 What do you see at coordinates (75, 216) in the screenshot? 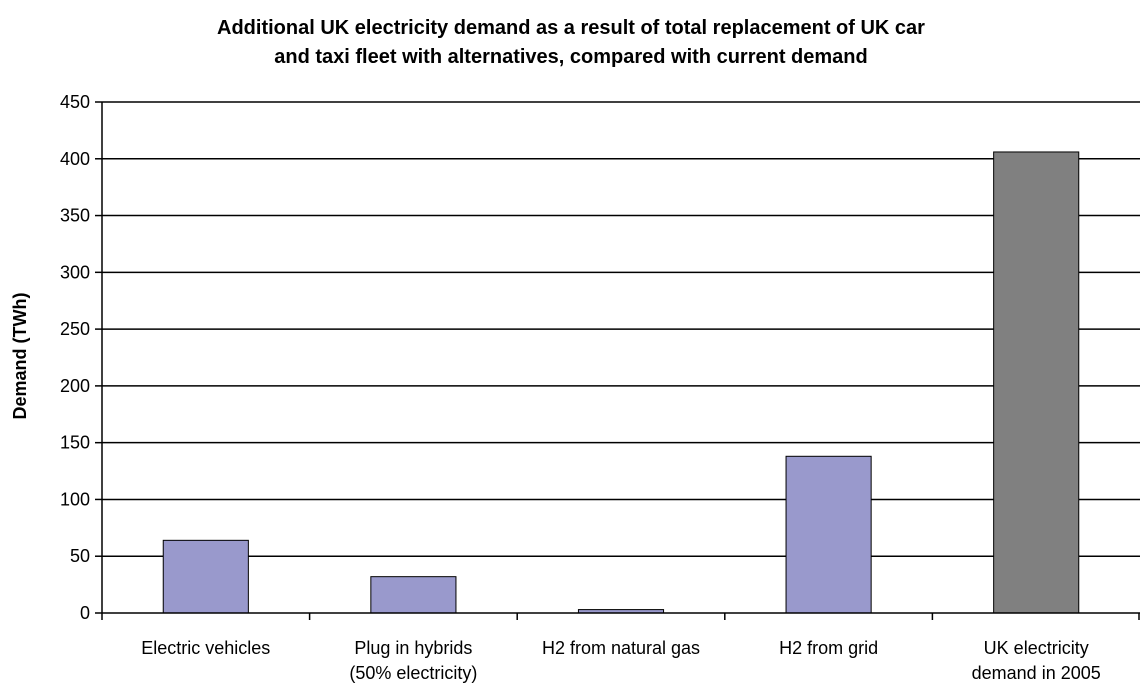
I see `y-tick-label: 350` at bounding box center [75, 216].